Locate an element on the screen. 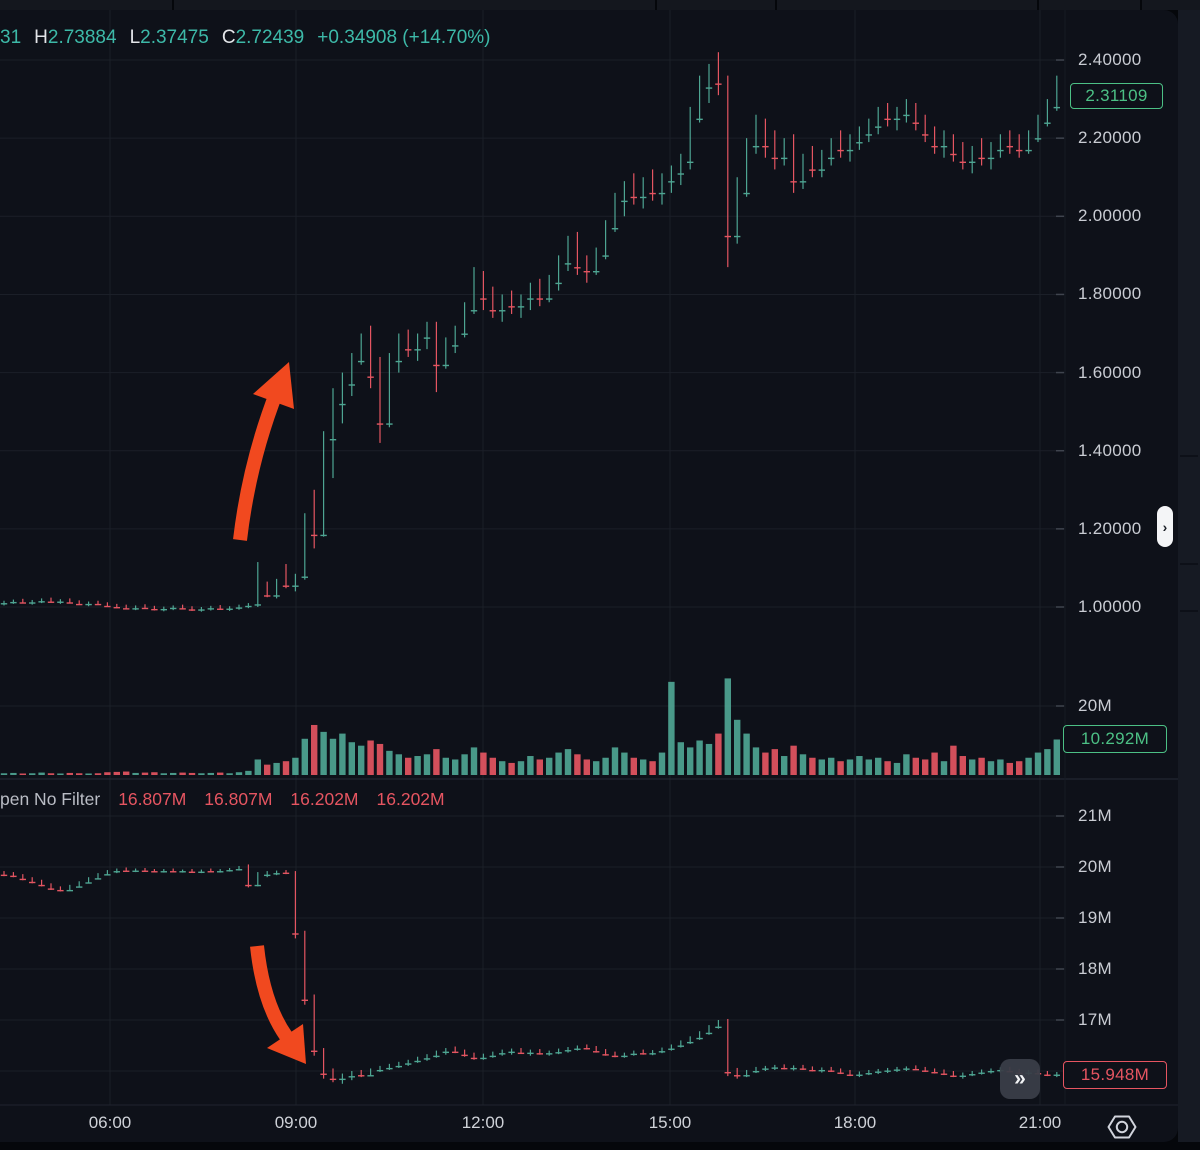 Image resolution: width=1200 pixels, height=1150 pixels. low-readout: L2.37475 is located at coordinates (169, 37).